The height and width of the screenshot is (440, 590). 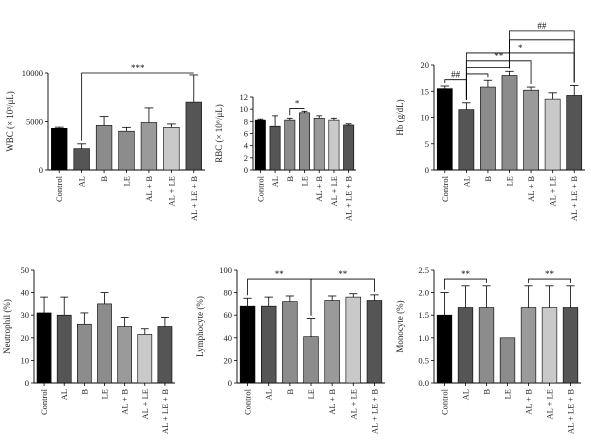 What do you see at coordinates (427, 144) in the screenshot?
I see `y-tick-label: 5` at bounding box center [427, 144].